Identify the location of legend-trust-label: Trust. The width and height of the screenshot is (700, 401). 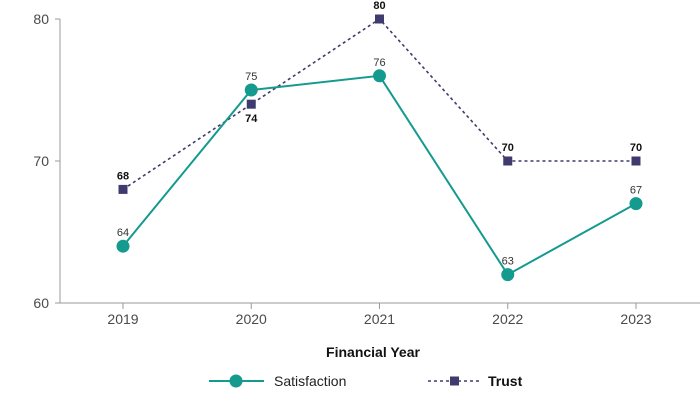
(505, 381).